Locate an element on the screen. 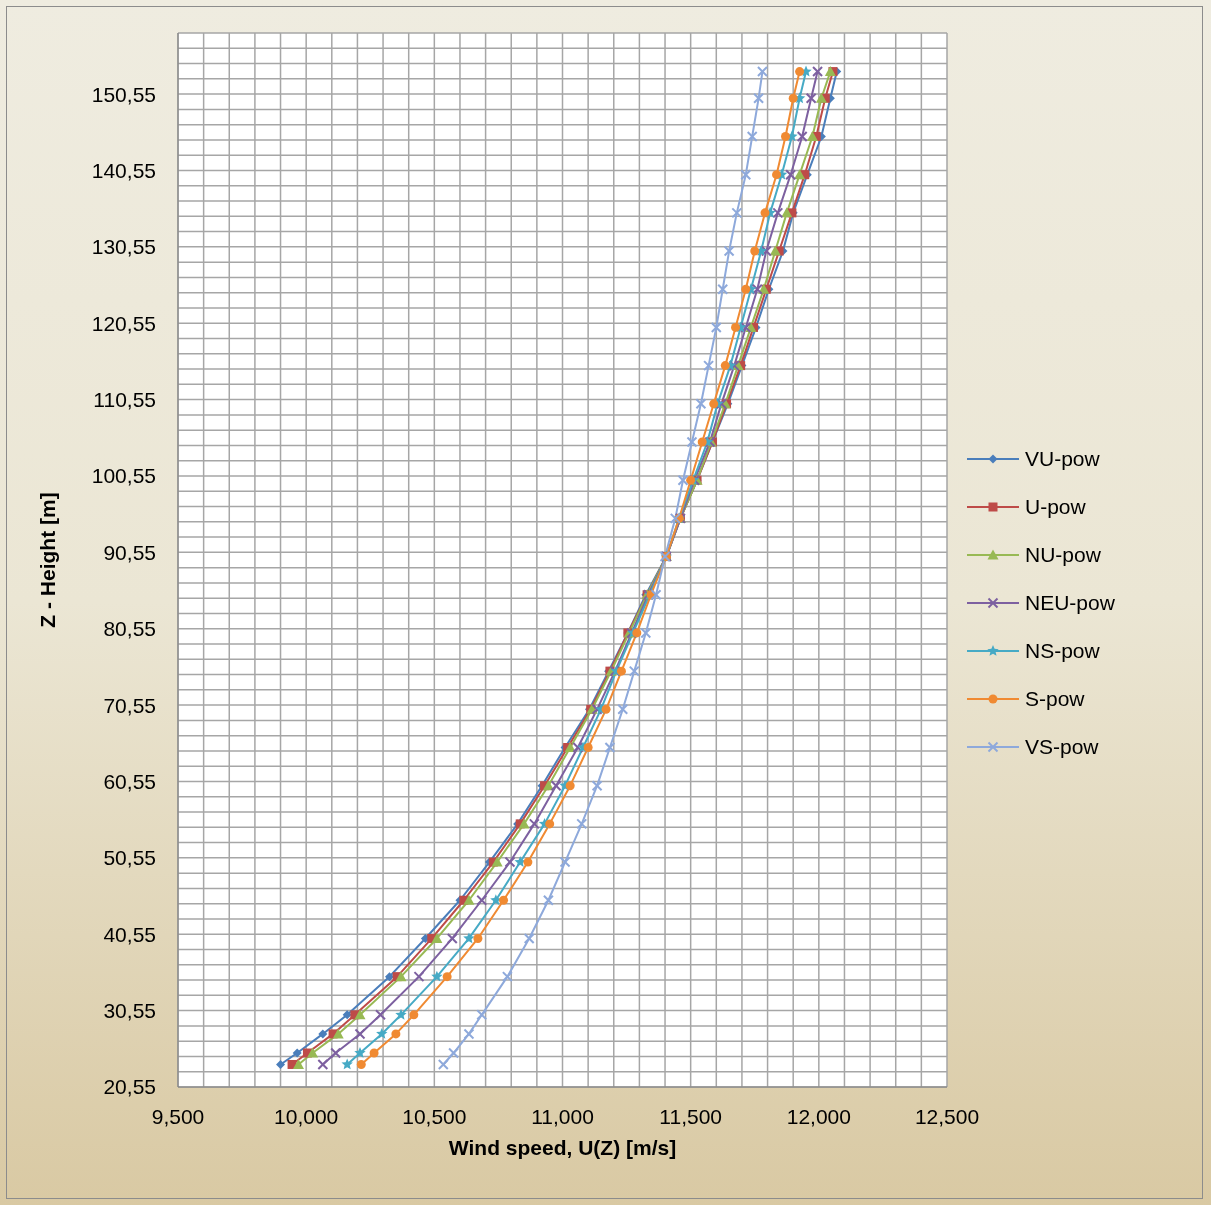 The image size is (1211, 1205). x-tick-label: 10,000 is located at coordinates (306, 1116).